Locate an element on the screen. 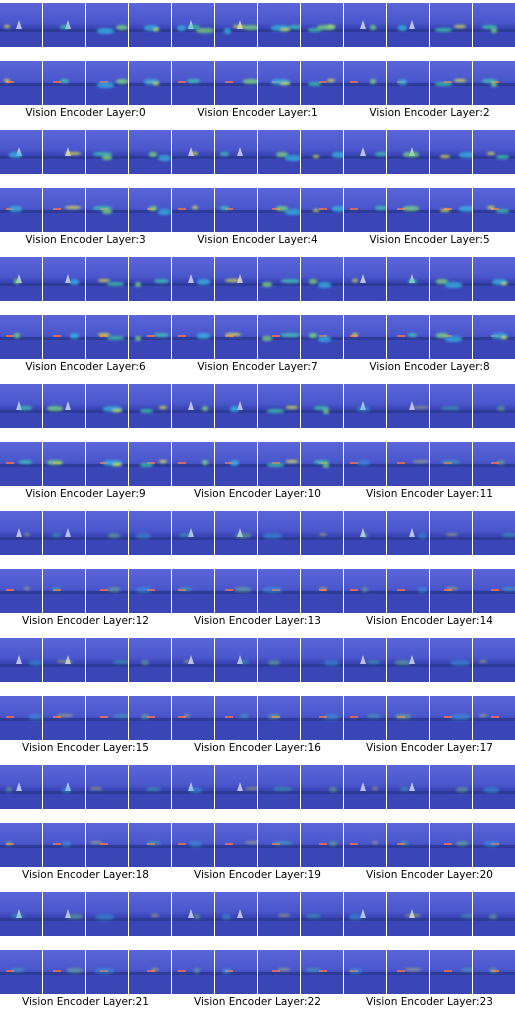 The image size is (515, 1016). layer-caption: Vision Encoder Layer:3 is located at coordinates (85, 240).